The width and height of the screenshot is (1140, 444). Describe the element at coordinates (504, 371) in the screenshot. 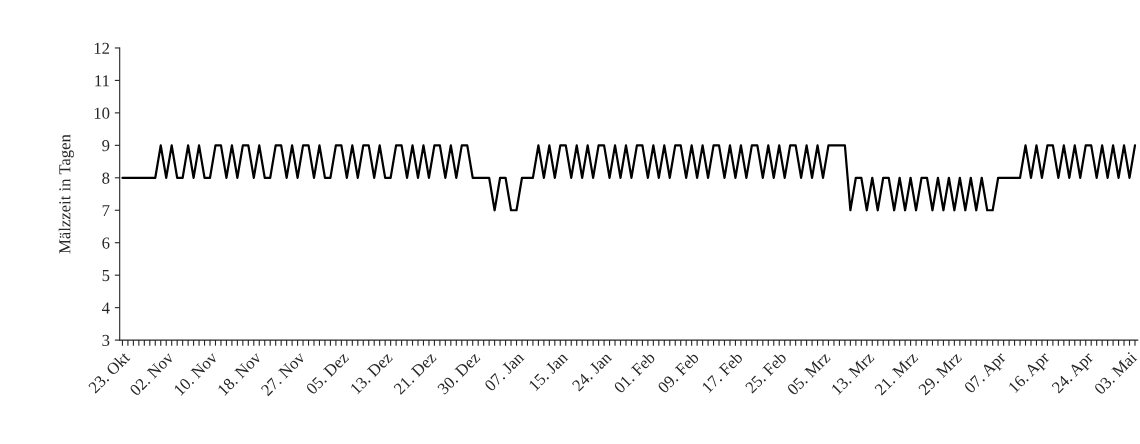

I see `x-tick-label: 07. Jan` at that location.